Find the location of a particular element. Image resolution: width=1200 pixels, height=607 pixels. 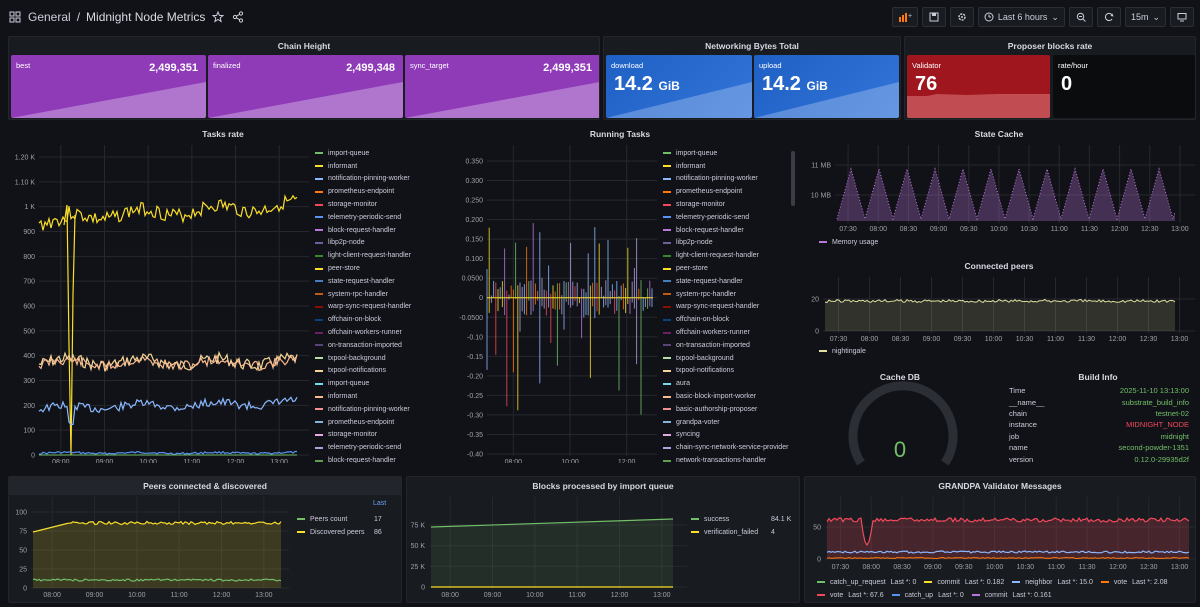

grandpa-x-tick: 08:00 is located at coordinates (871, 567).